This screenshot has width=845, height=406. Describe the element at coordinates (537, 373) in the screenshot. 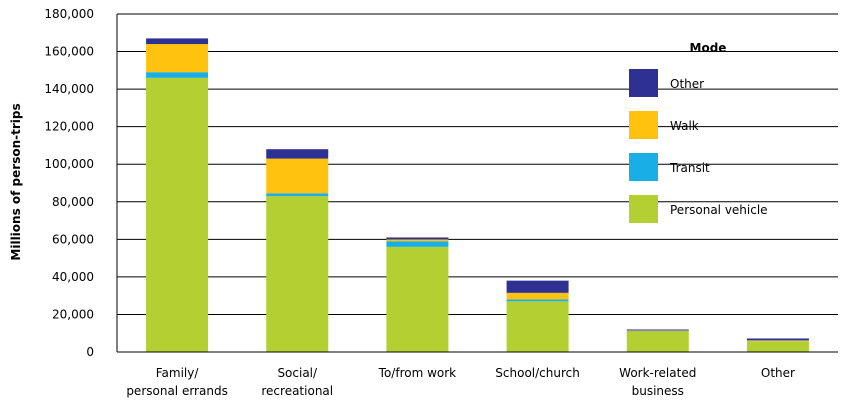

I see `x-category-label: School/church` at that location.